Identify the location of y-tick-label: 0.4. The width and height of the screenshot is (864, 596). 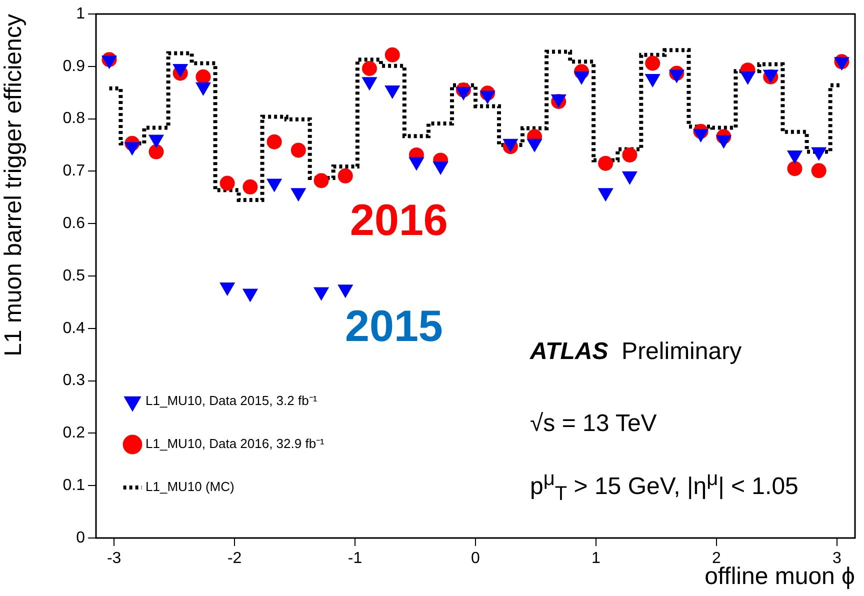
(74, 328).